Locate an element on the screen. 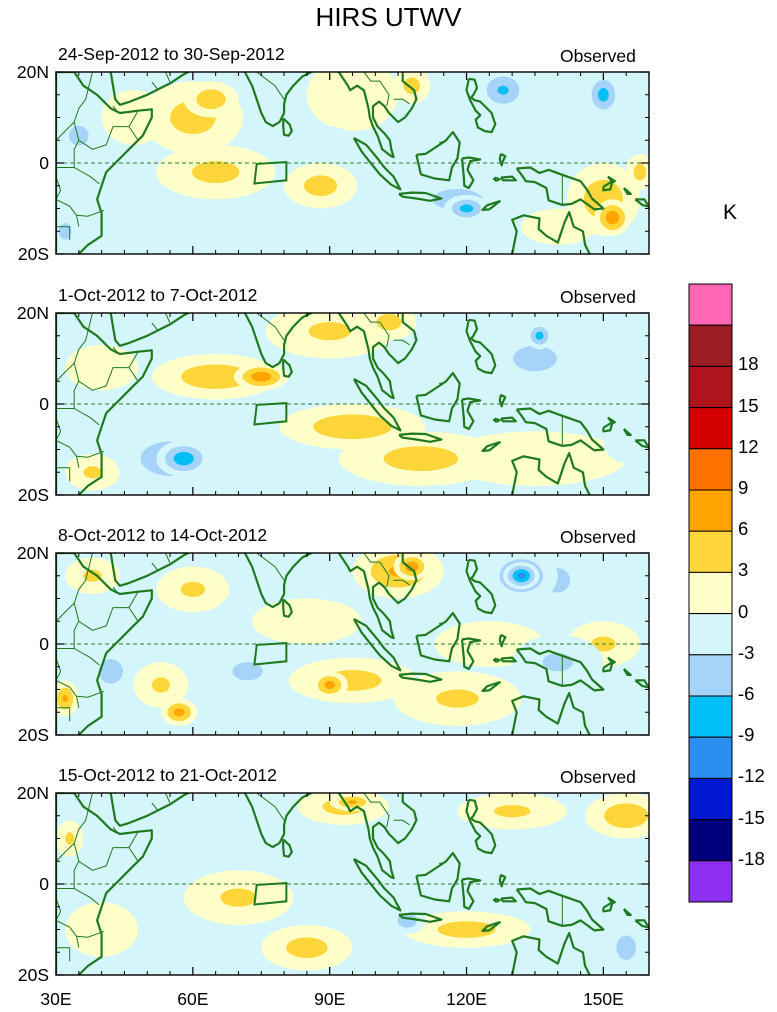  colorbar-label: 9 is located at coordinates (743, 487).